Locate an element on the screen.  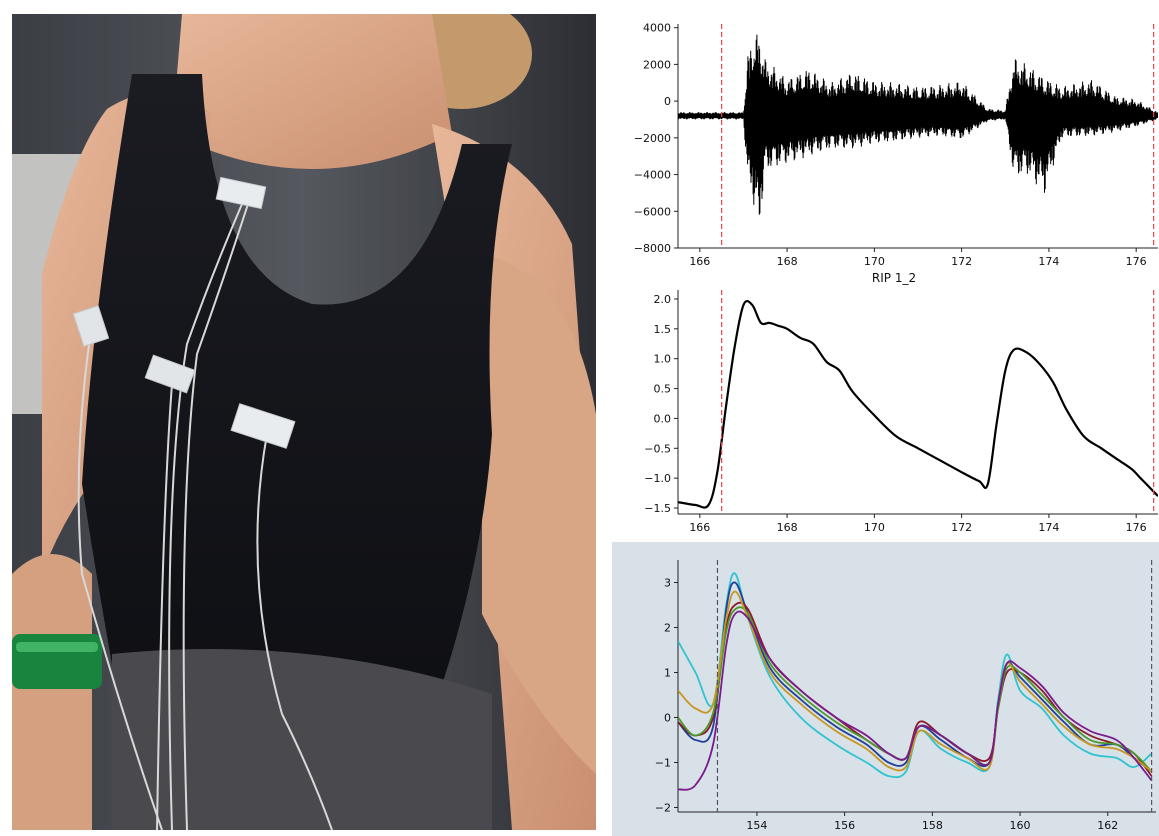
left-forearm is located at coordinates (52, 692).